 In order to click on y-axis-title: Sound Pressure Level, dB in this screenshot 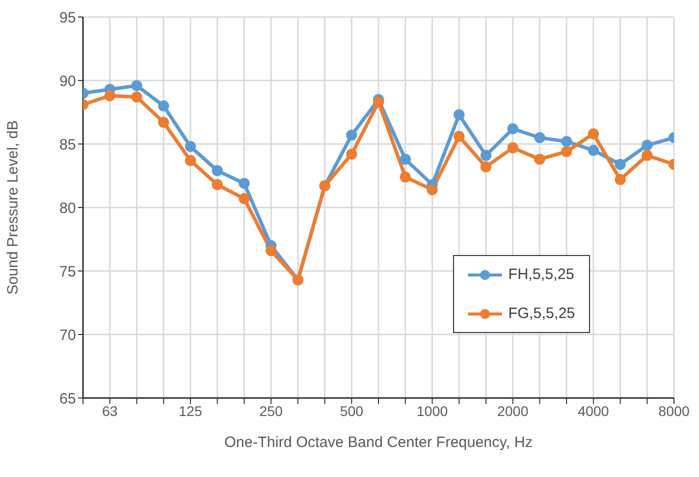, I will do `click(13, 207)`.